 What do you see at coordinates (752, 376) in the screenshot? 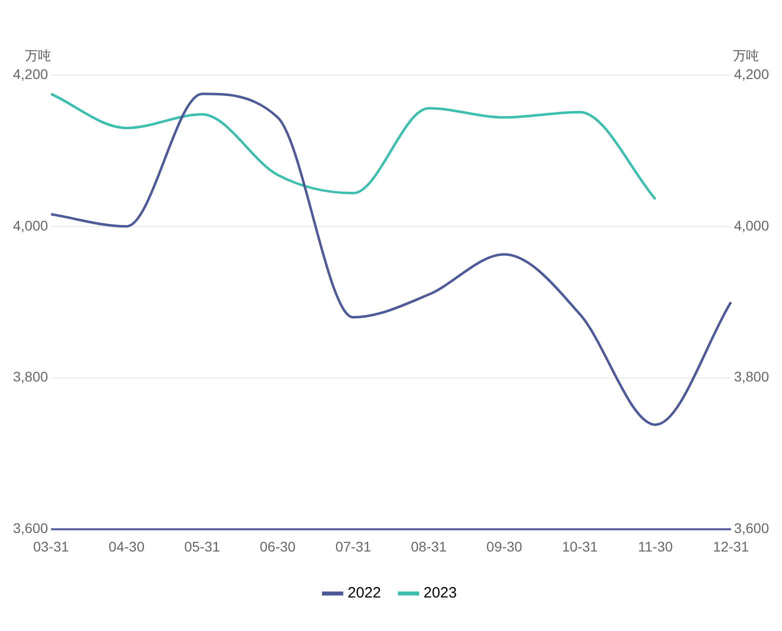
I see `y2-tick-label: 3,800` at bounding box center [752, 376].